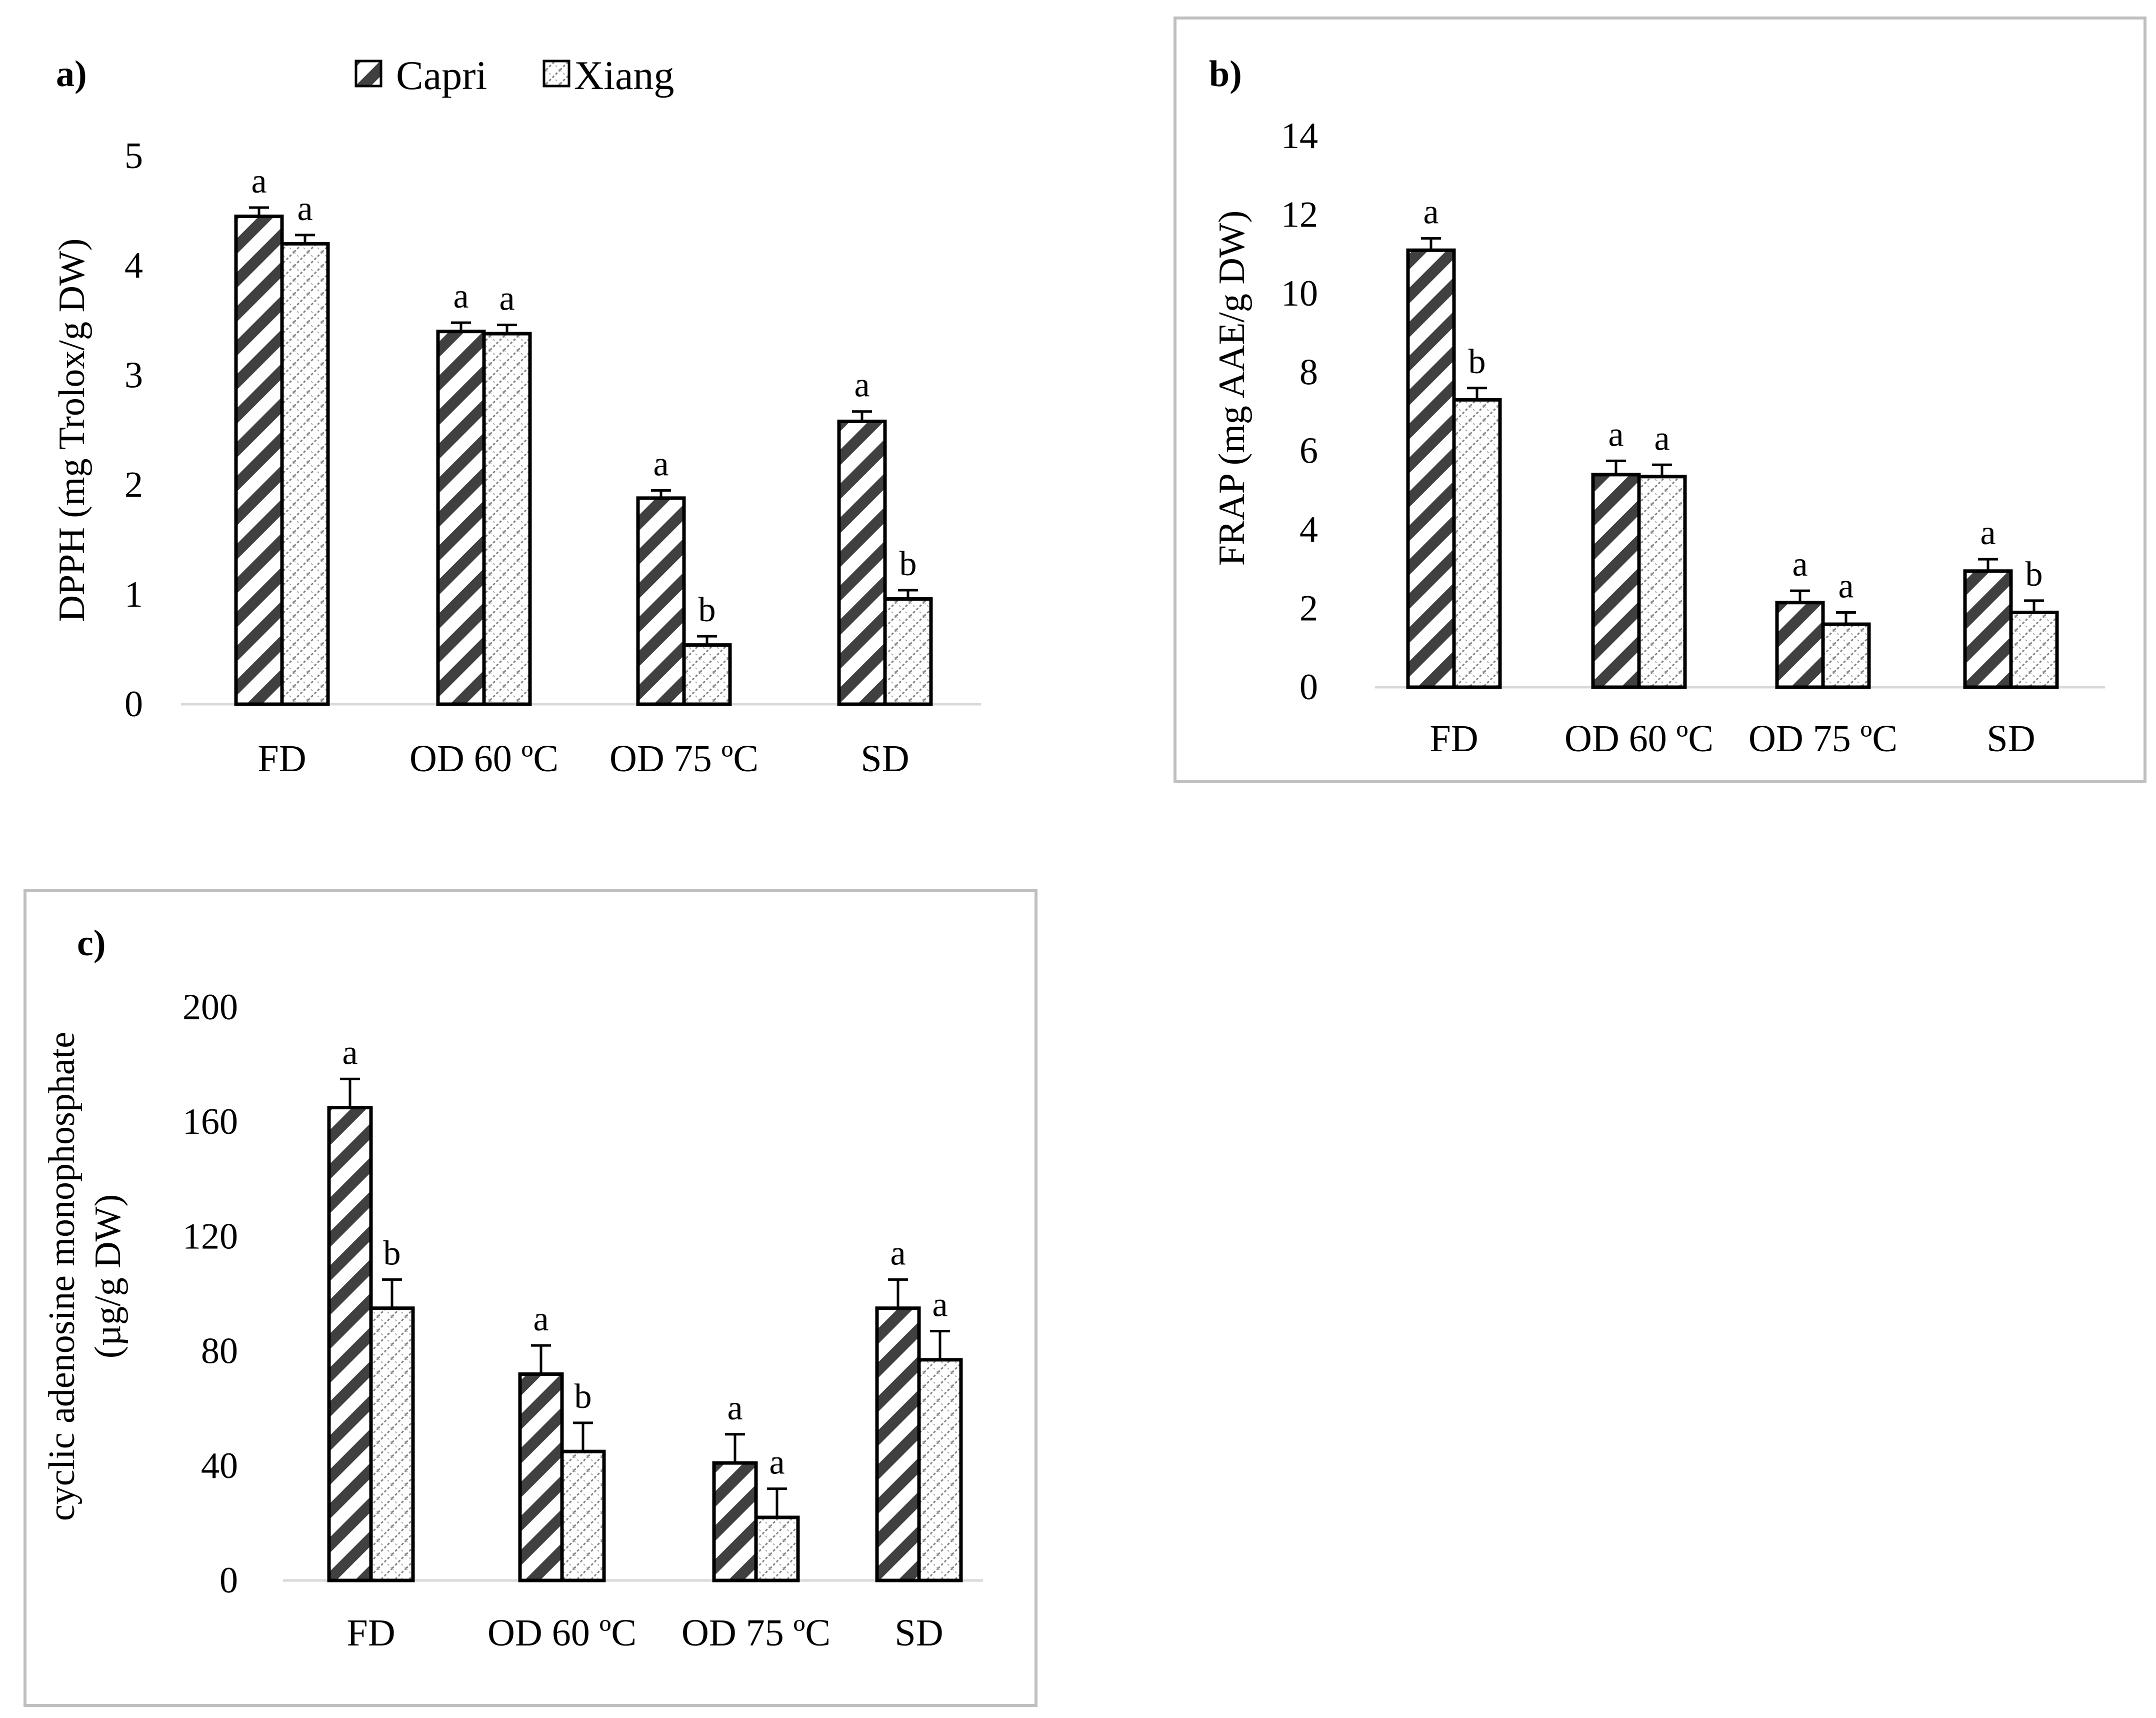 The image size is (2156, 1718). Describe the element at coordinates (624, 76) in the screenshot. I see `legend-label-xiang: Xiang` at that location.